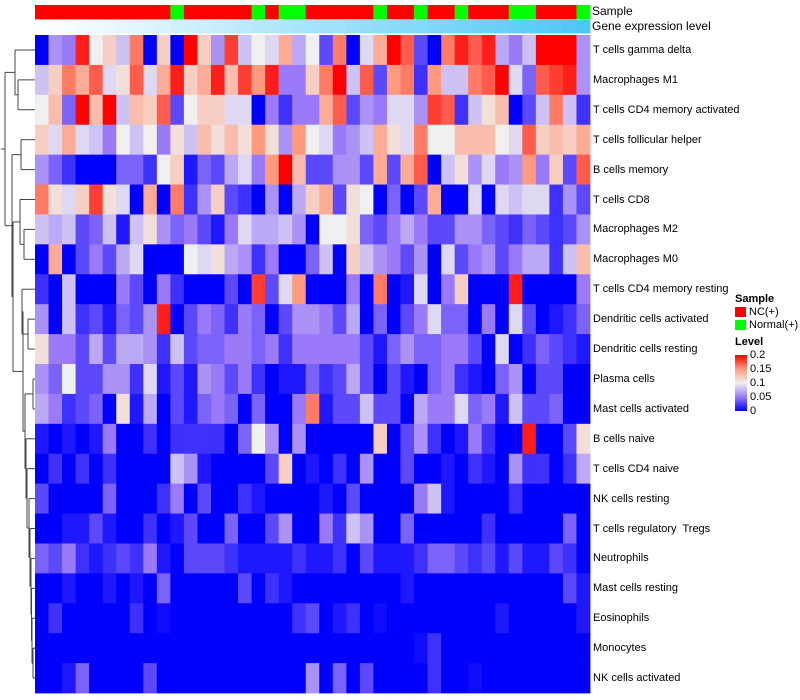 This screenshot has width=800, height=700. I want to click on row-label: Plasma cells, so click(624, 378).